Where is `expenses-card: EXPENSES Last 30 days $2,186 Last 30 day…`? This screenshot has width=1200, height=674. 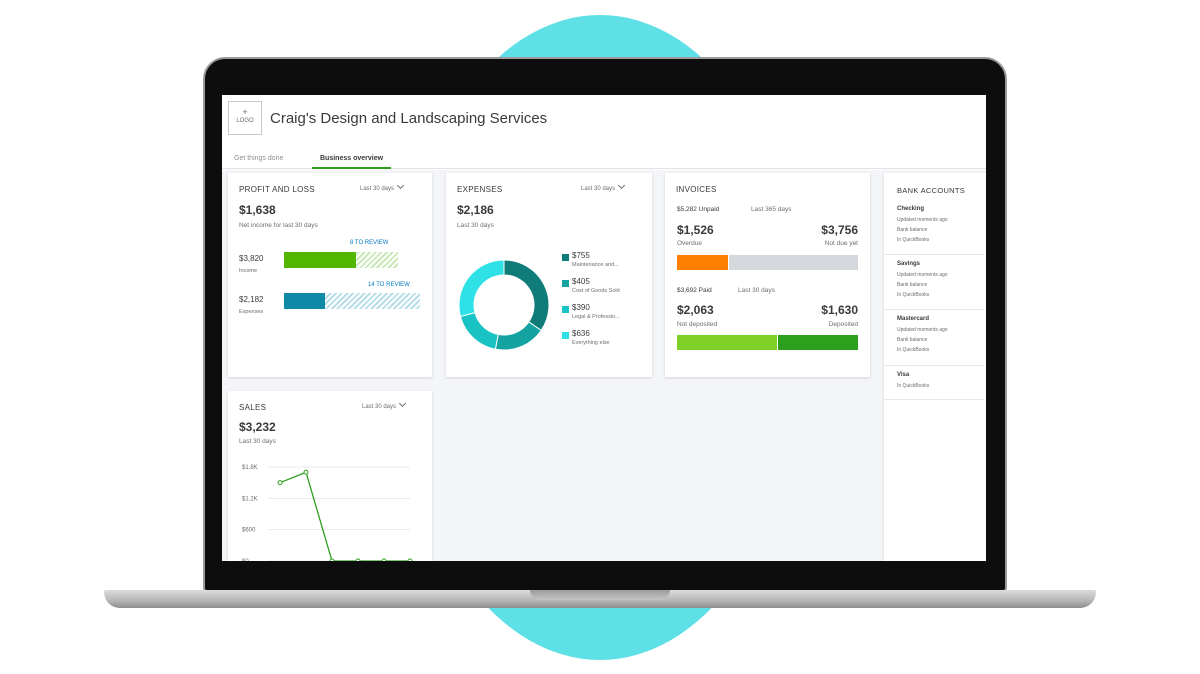
expenses-card: EXPENSES Last 30 days $2,186 Last 30 day… is located at coordinates (549, 275).